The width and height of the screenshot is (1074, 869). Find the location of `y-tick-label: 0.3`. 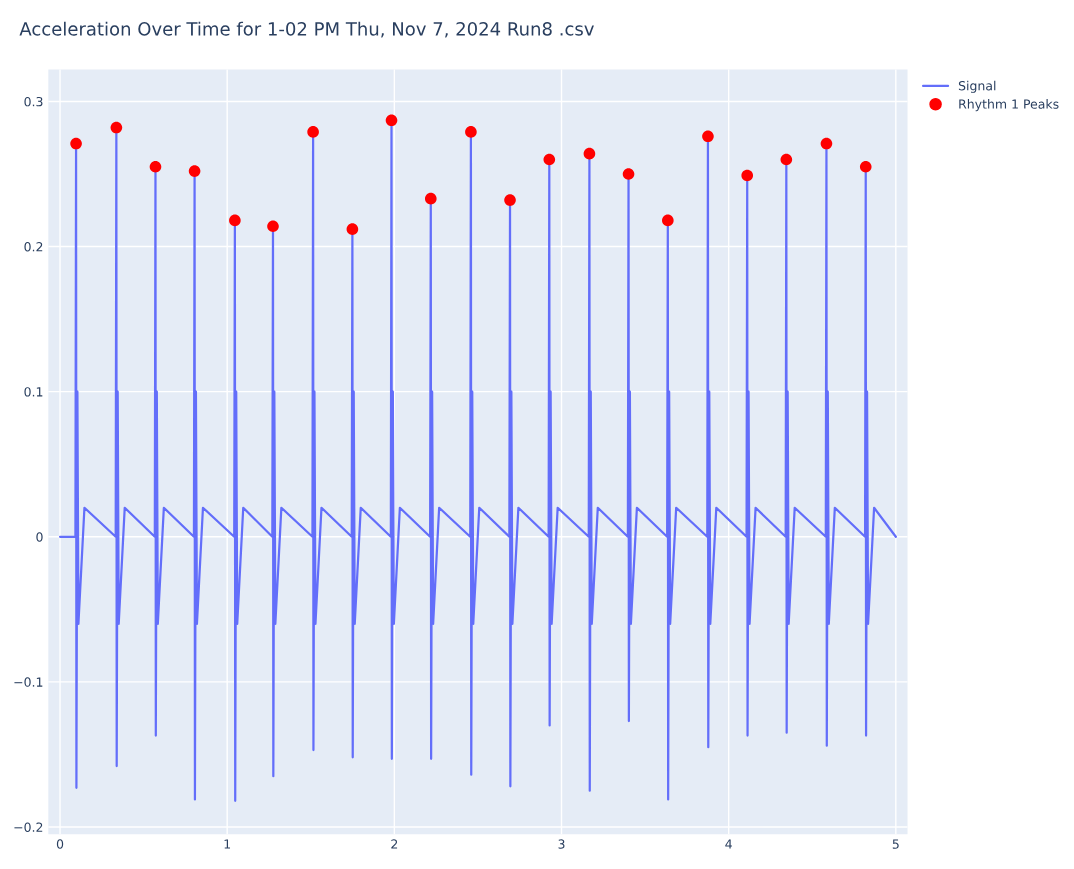

y-tick-label: 0.3 is located at coordinates (33, 101).